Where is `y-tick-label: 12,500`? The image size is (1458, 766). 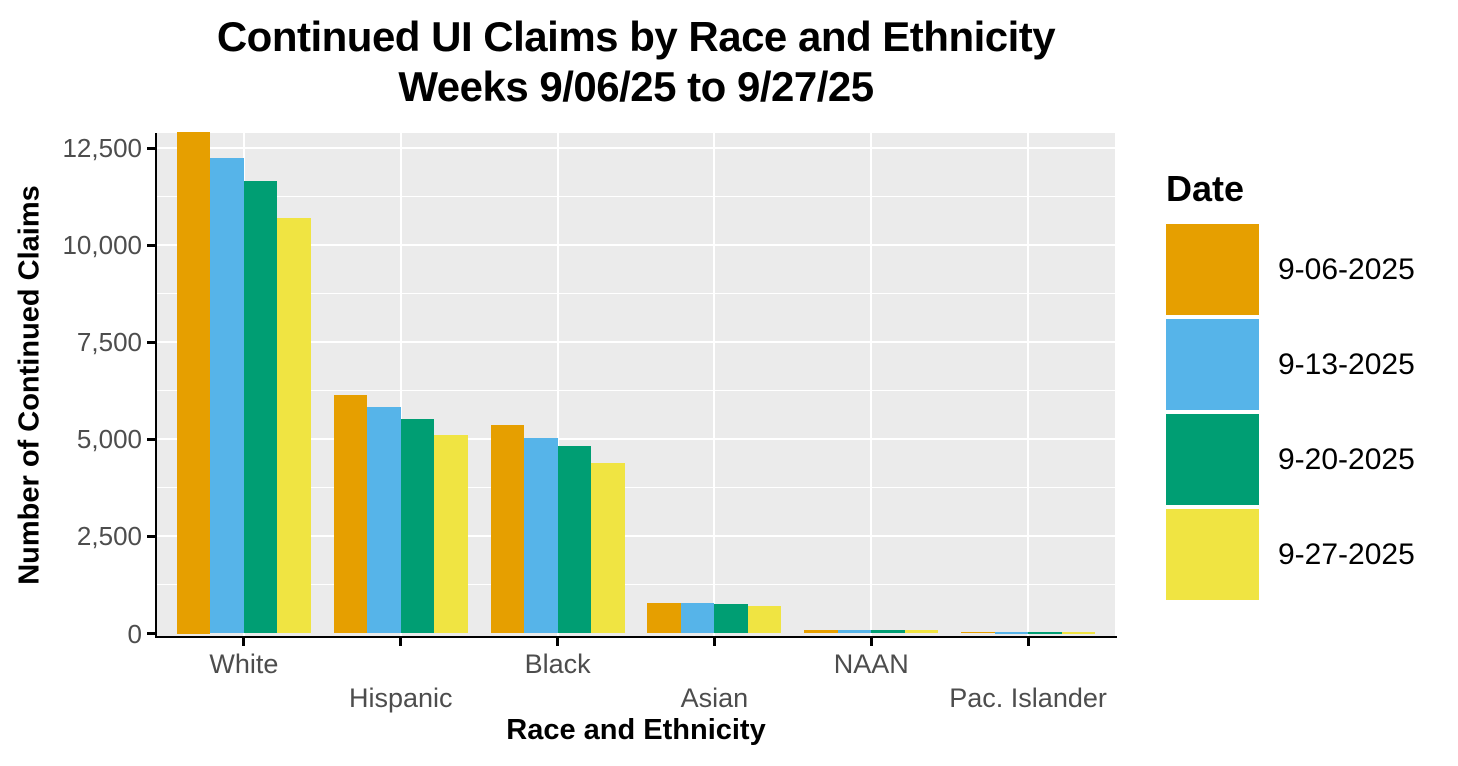
y-tick-label: 12,500 is located at coordinates (102, 148).